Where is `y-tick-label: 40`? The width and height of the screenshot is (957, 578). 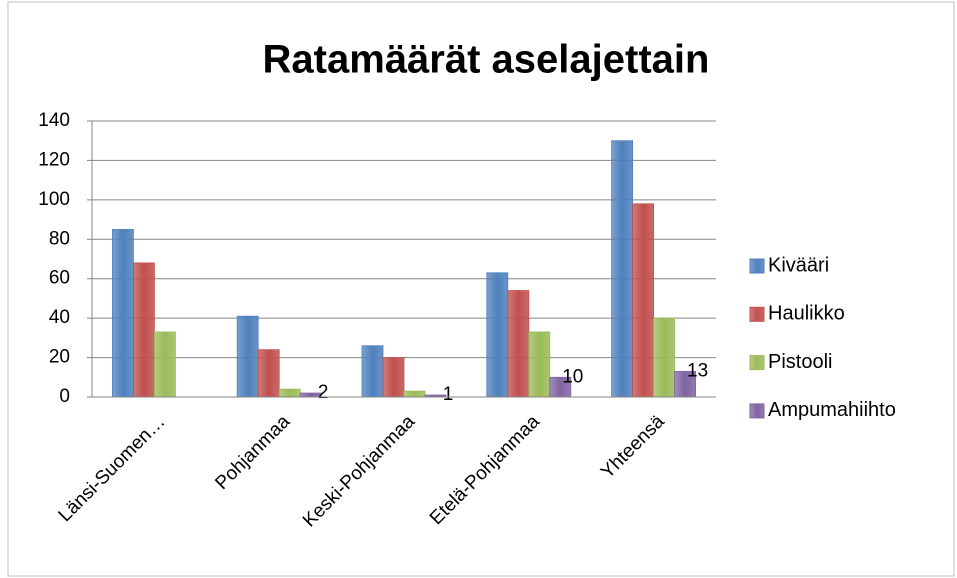 y-tick-label: 40 is located at coordinates (59, 317).